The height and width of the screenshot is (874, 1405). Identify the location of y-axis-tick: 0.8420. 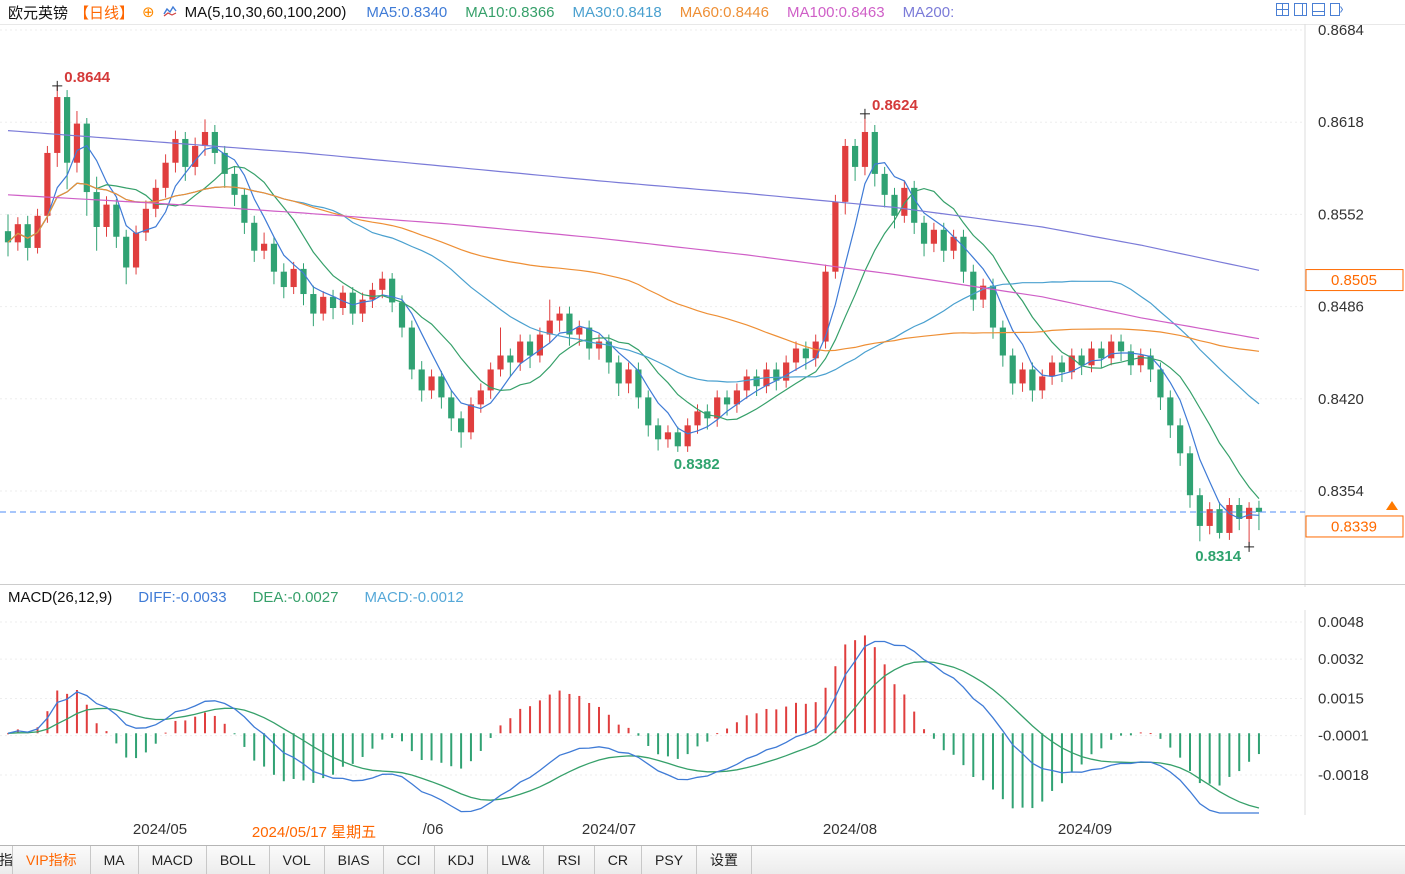
(1341, 399).